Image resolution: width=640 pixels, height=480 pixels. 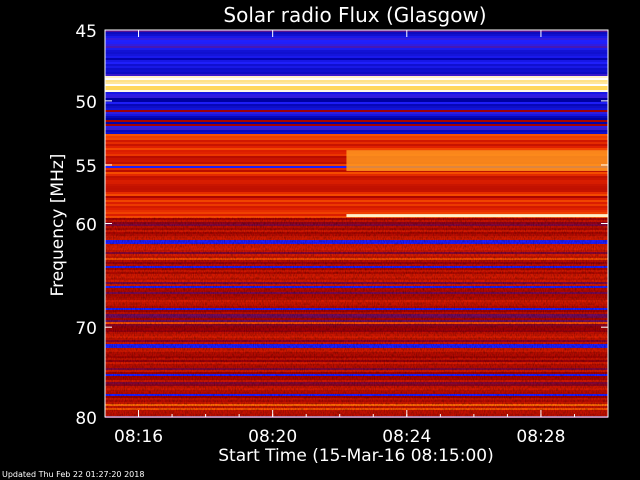 I want to click on y-axis-label-bracket-close: ], so click(x=58, y=157).